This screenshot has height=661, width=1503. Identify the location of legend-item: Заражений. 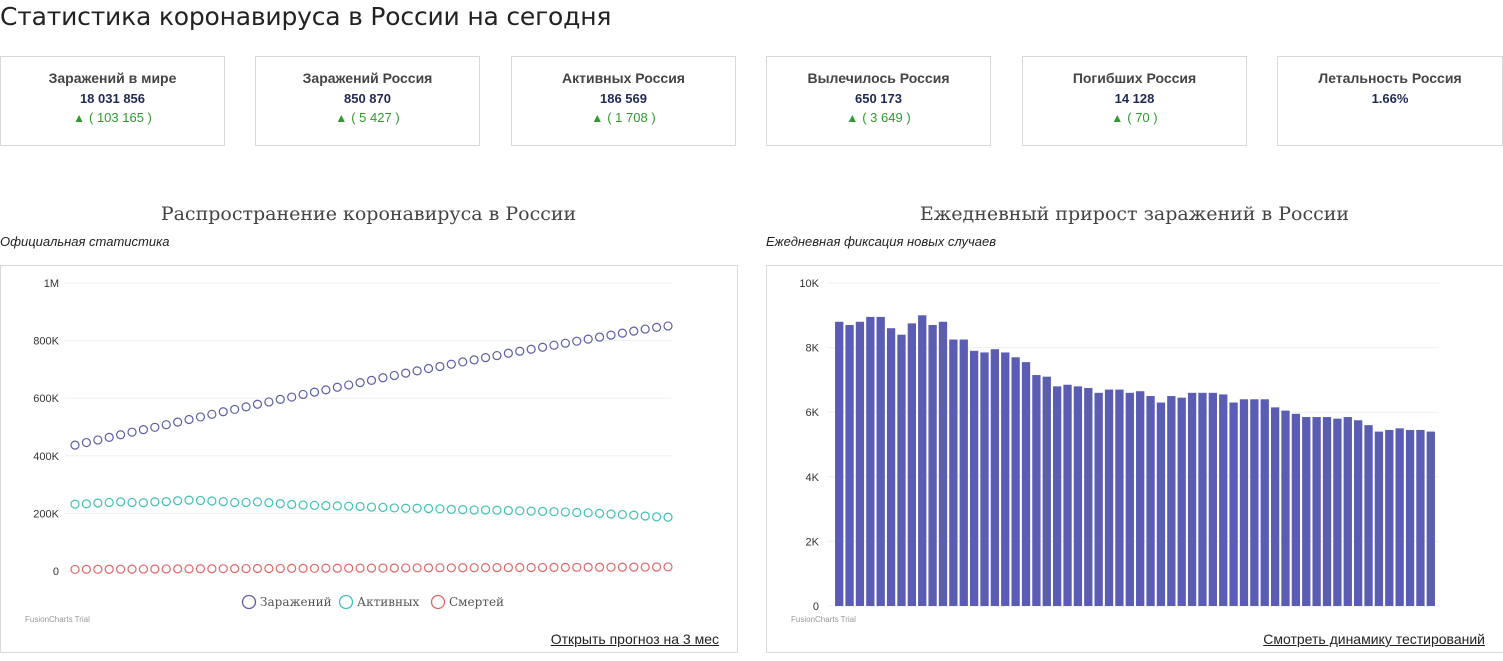
(286, 602).